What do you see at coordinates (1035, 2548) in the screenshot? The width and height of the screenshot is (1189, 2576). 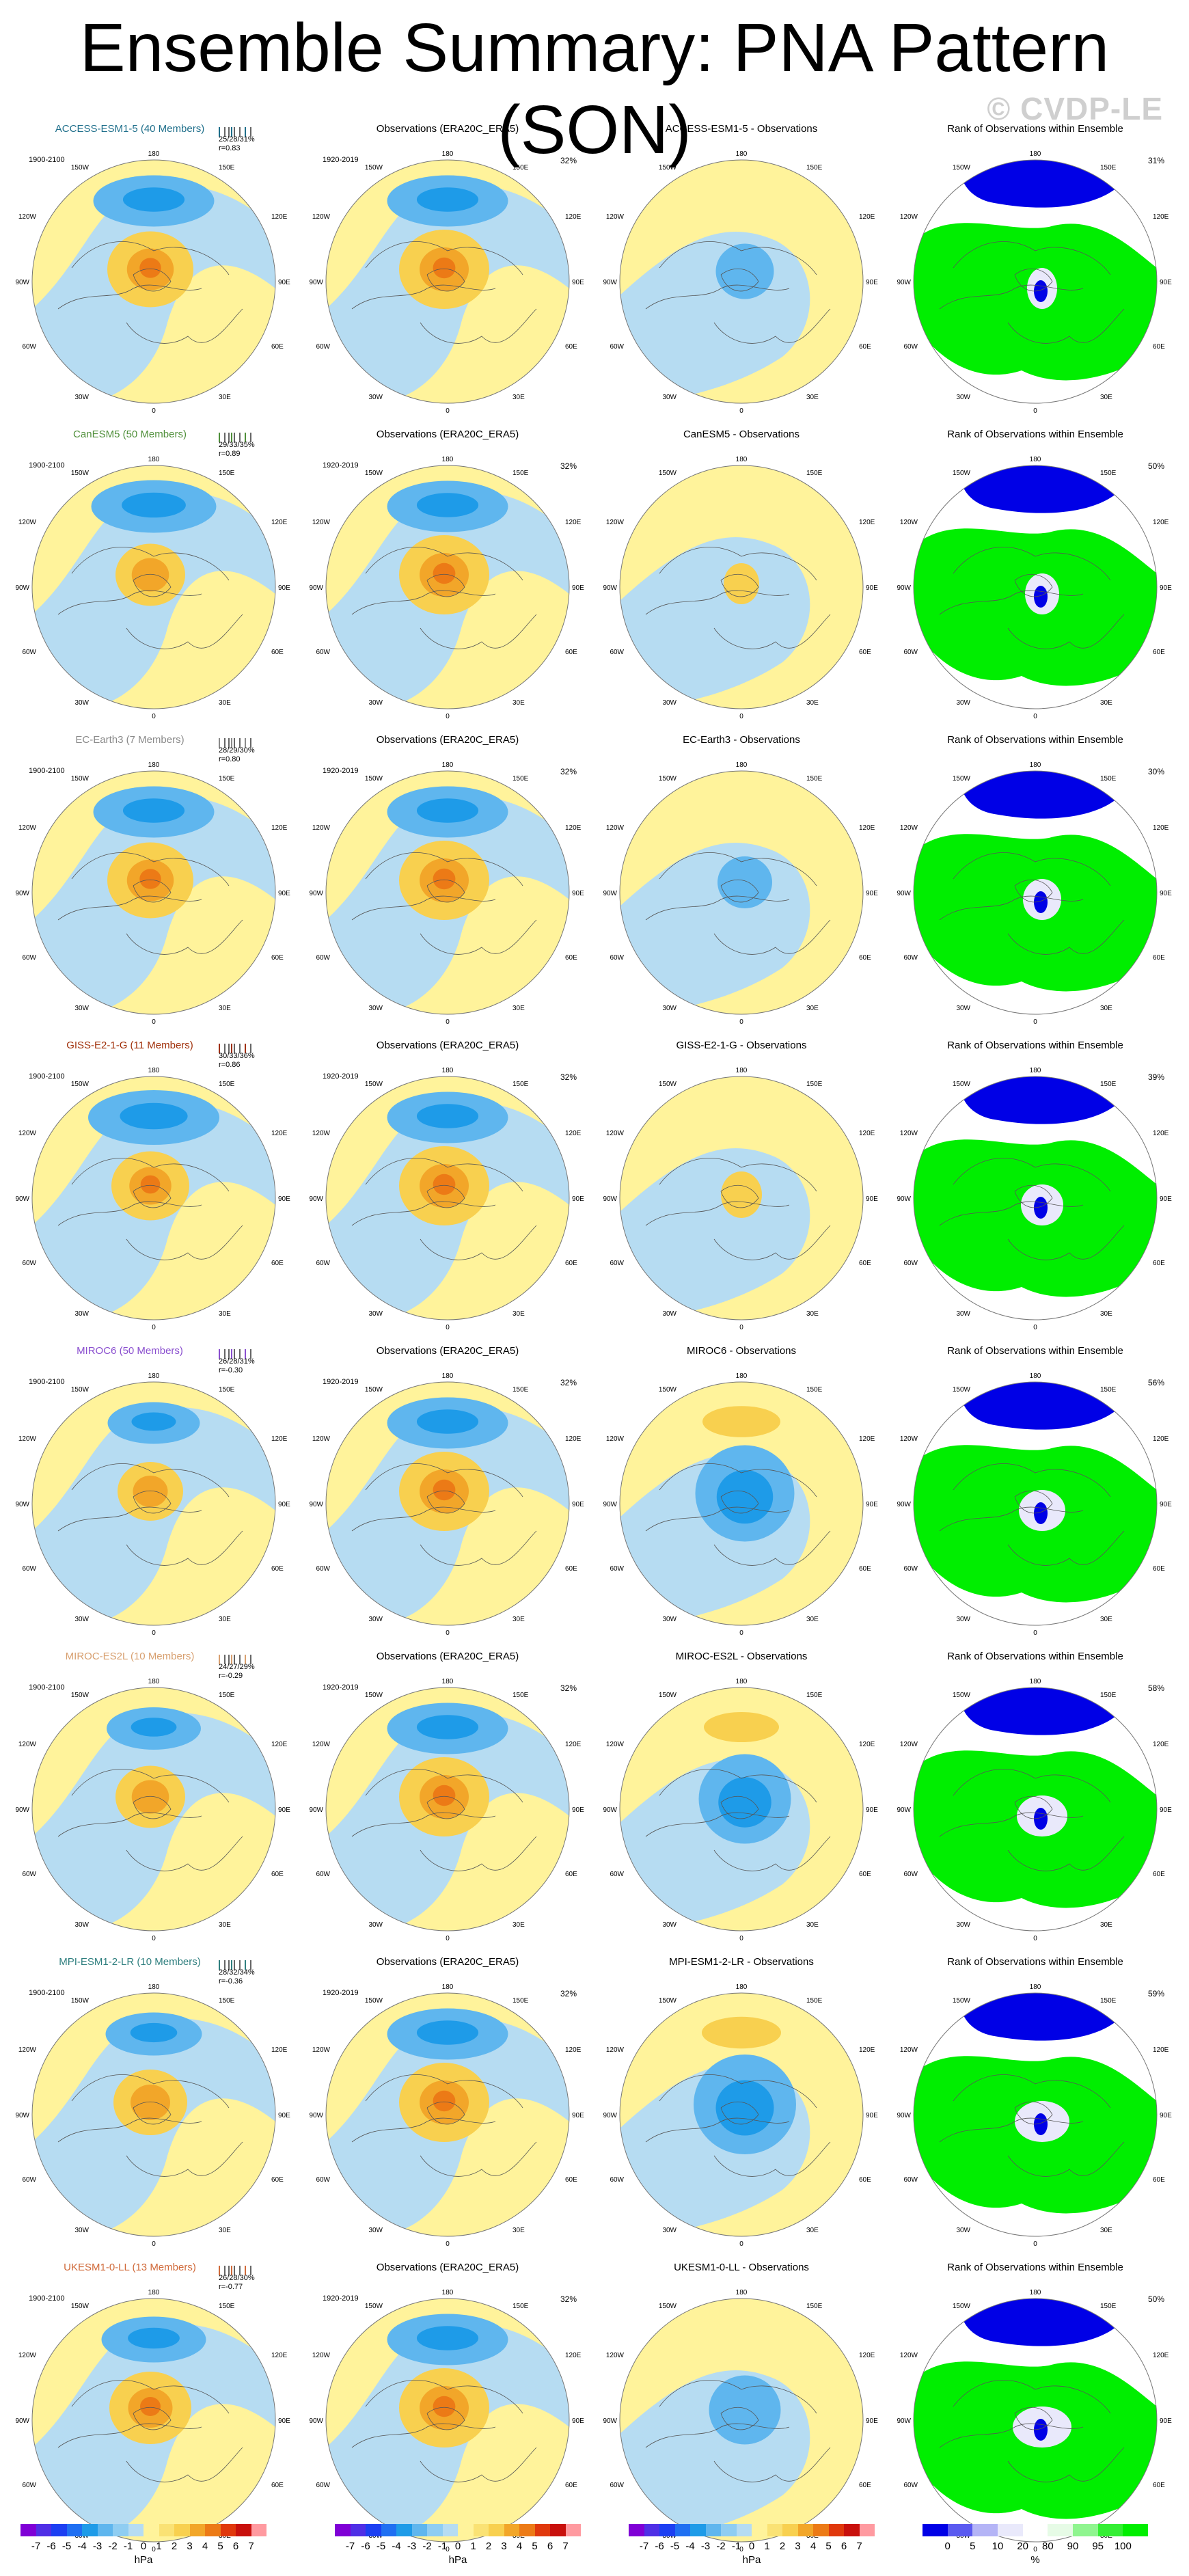 I see `colorbar-rank: 0 5 10 20 80 90 95 100%` at bounding box center [1035, 2548].